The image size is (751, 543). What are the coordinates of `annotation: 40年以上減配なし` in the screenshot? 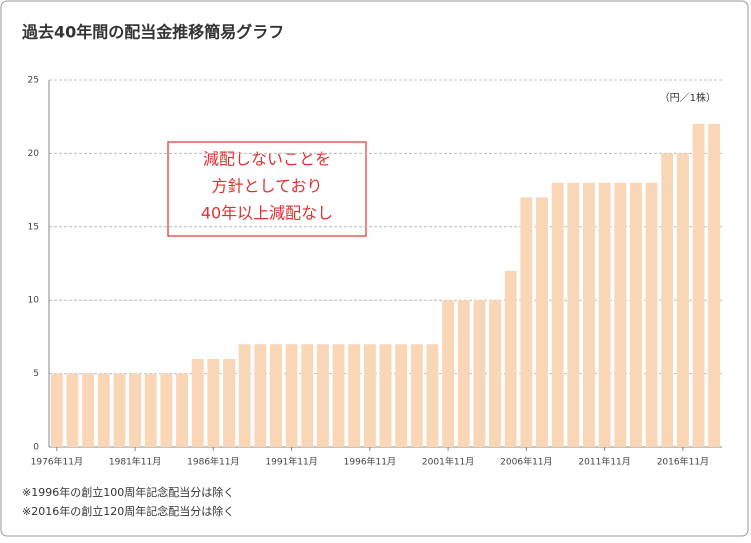 It's located at (267, 213).